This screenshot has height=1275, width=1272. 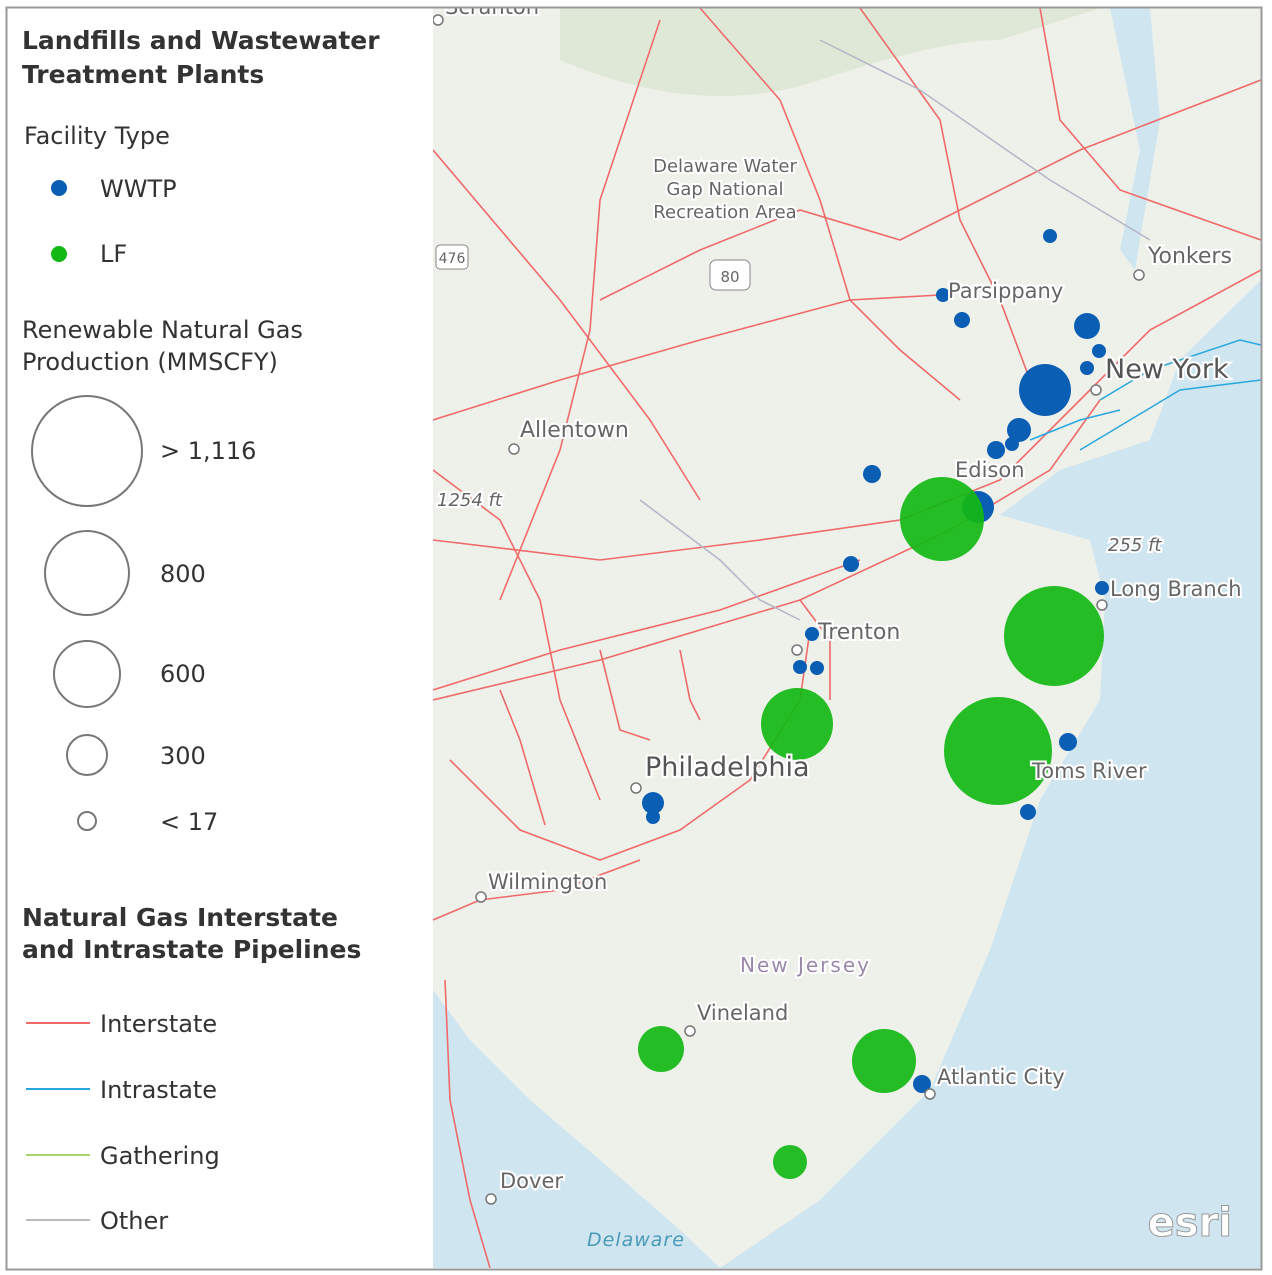 What do you see at coordinates (158, 1090) in the screenshot?
I see `legend-item: Intrastate` at bounding box center [158, 1090].